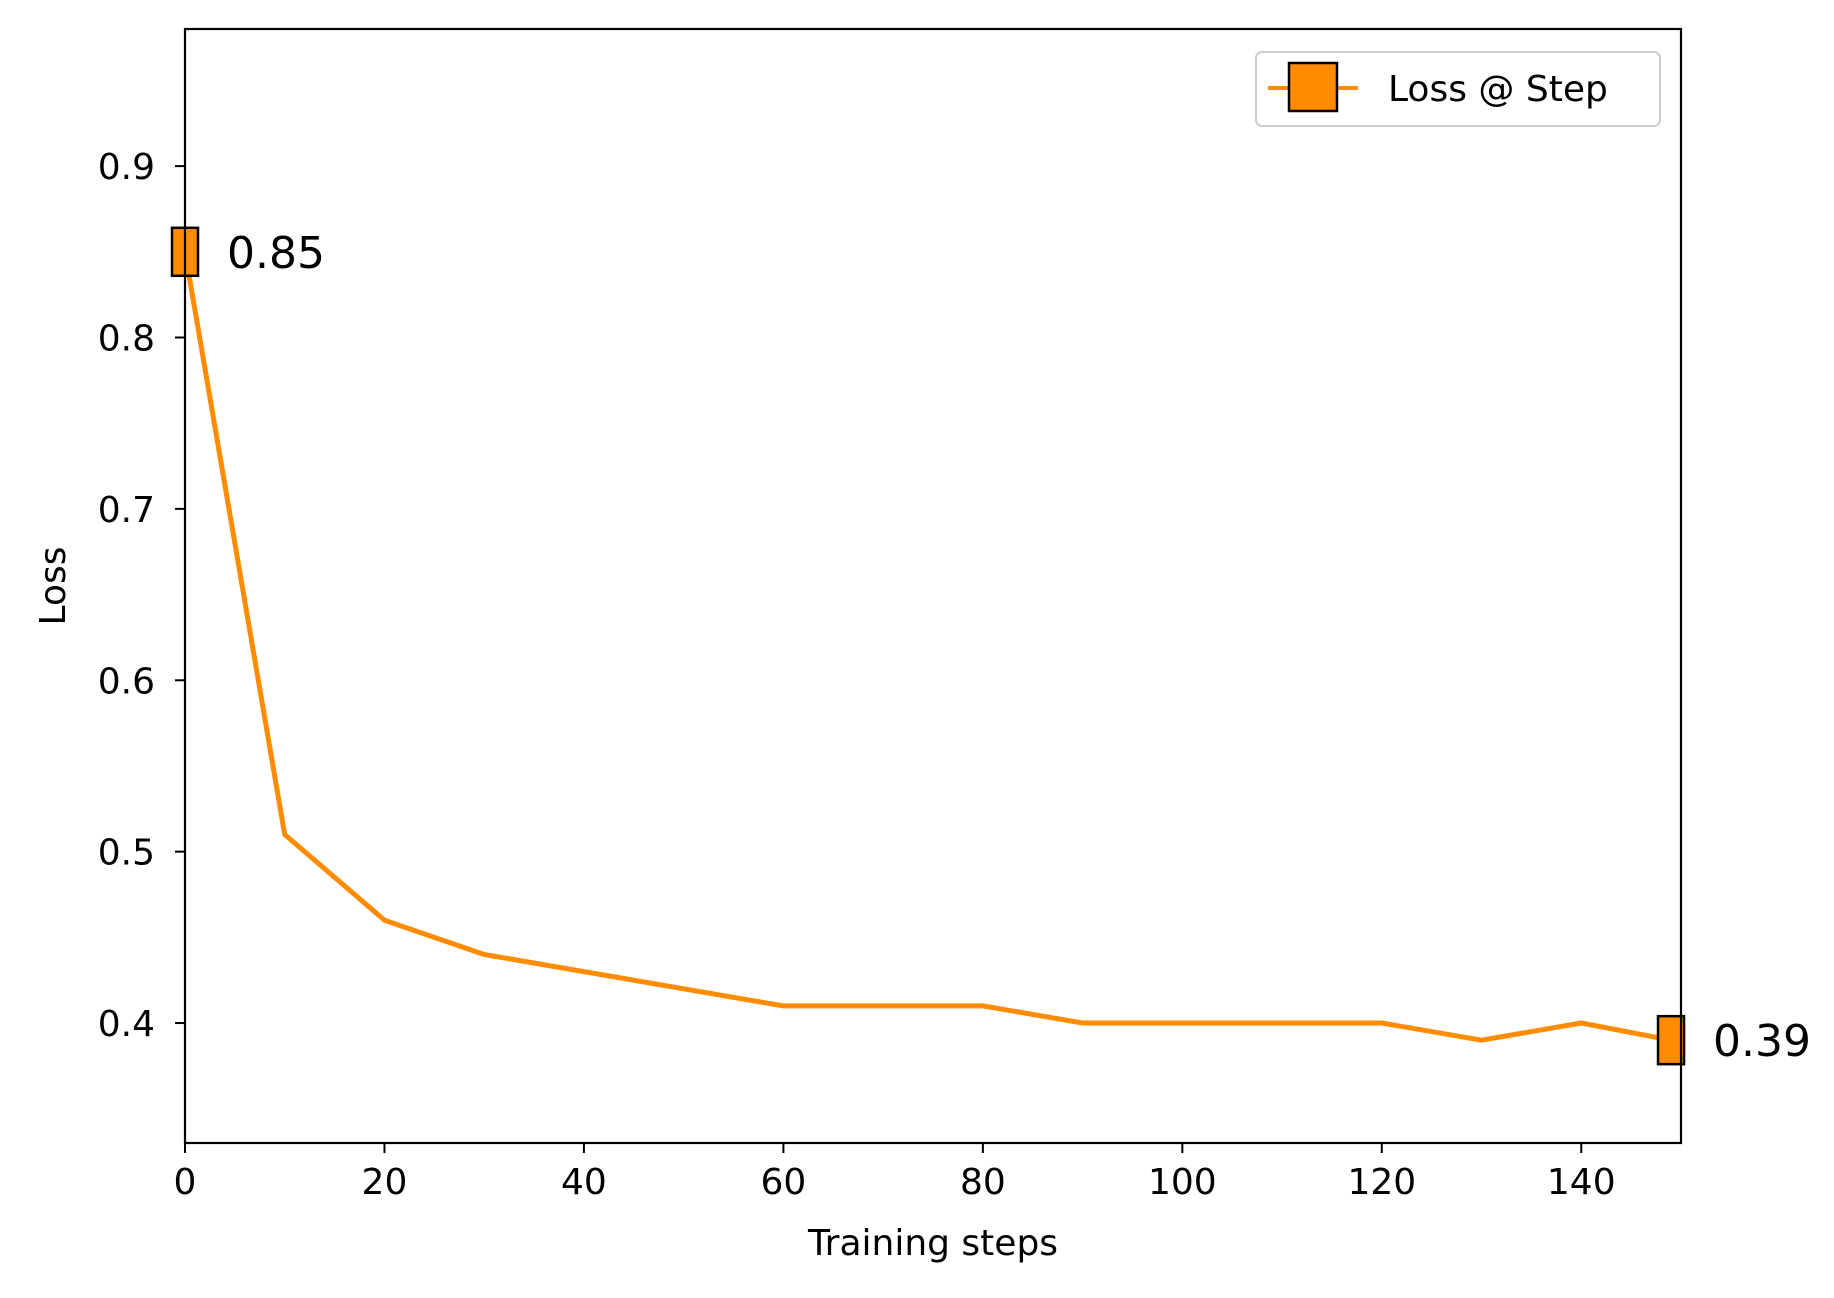 The width and height of the screenshot is (1834, 1298). I want to click on legend-label: Loss @ Step, so click(1498, 89).